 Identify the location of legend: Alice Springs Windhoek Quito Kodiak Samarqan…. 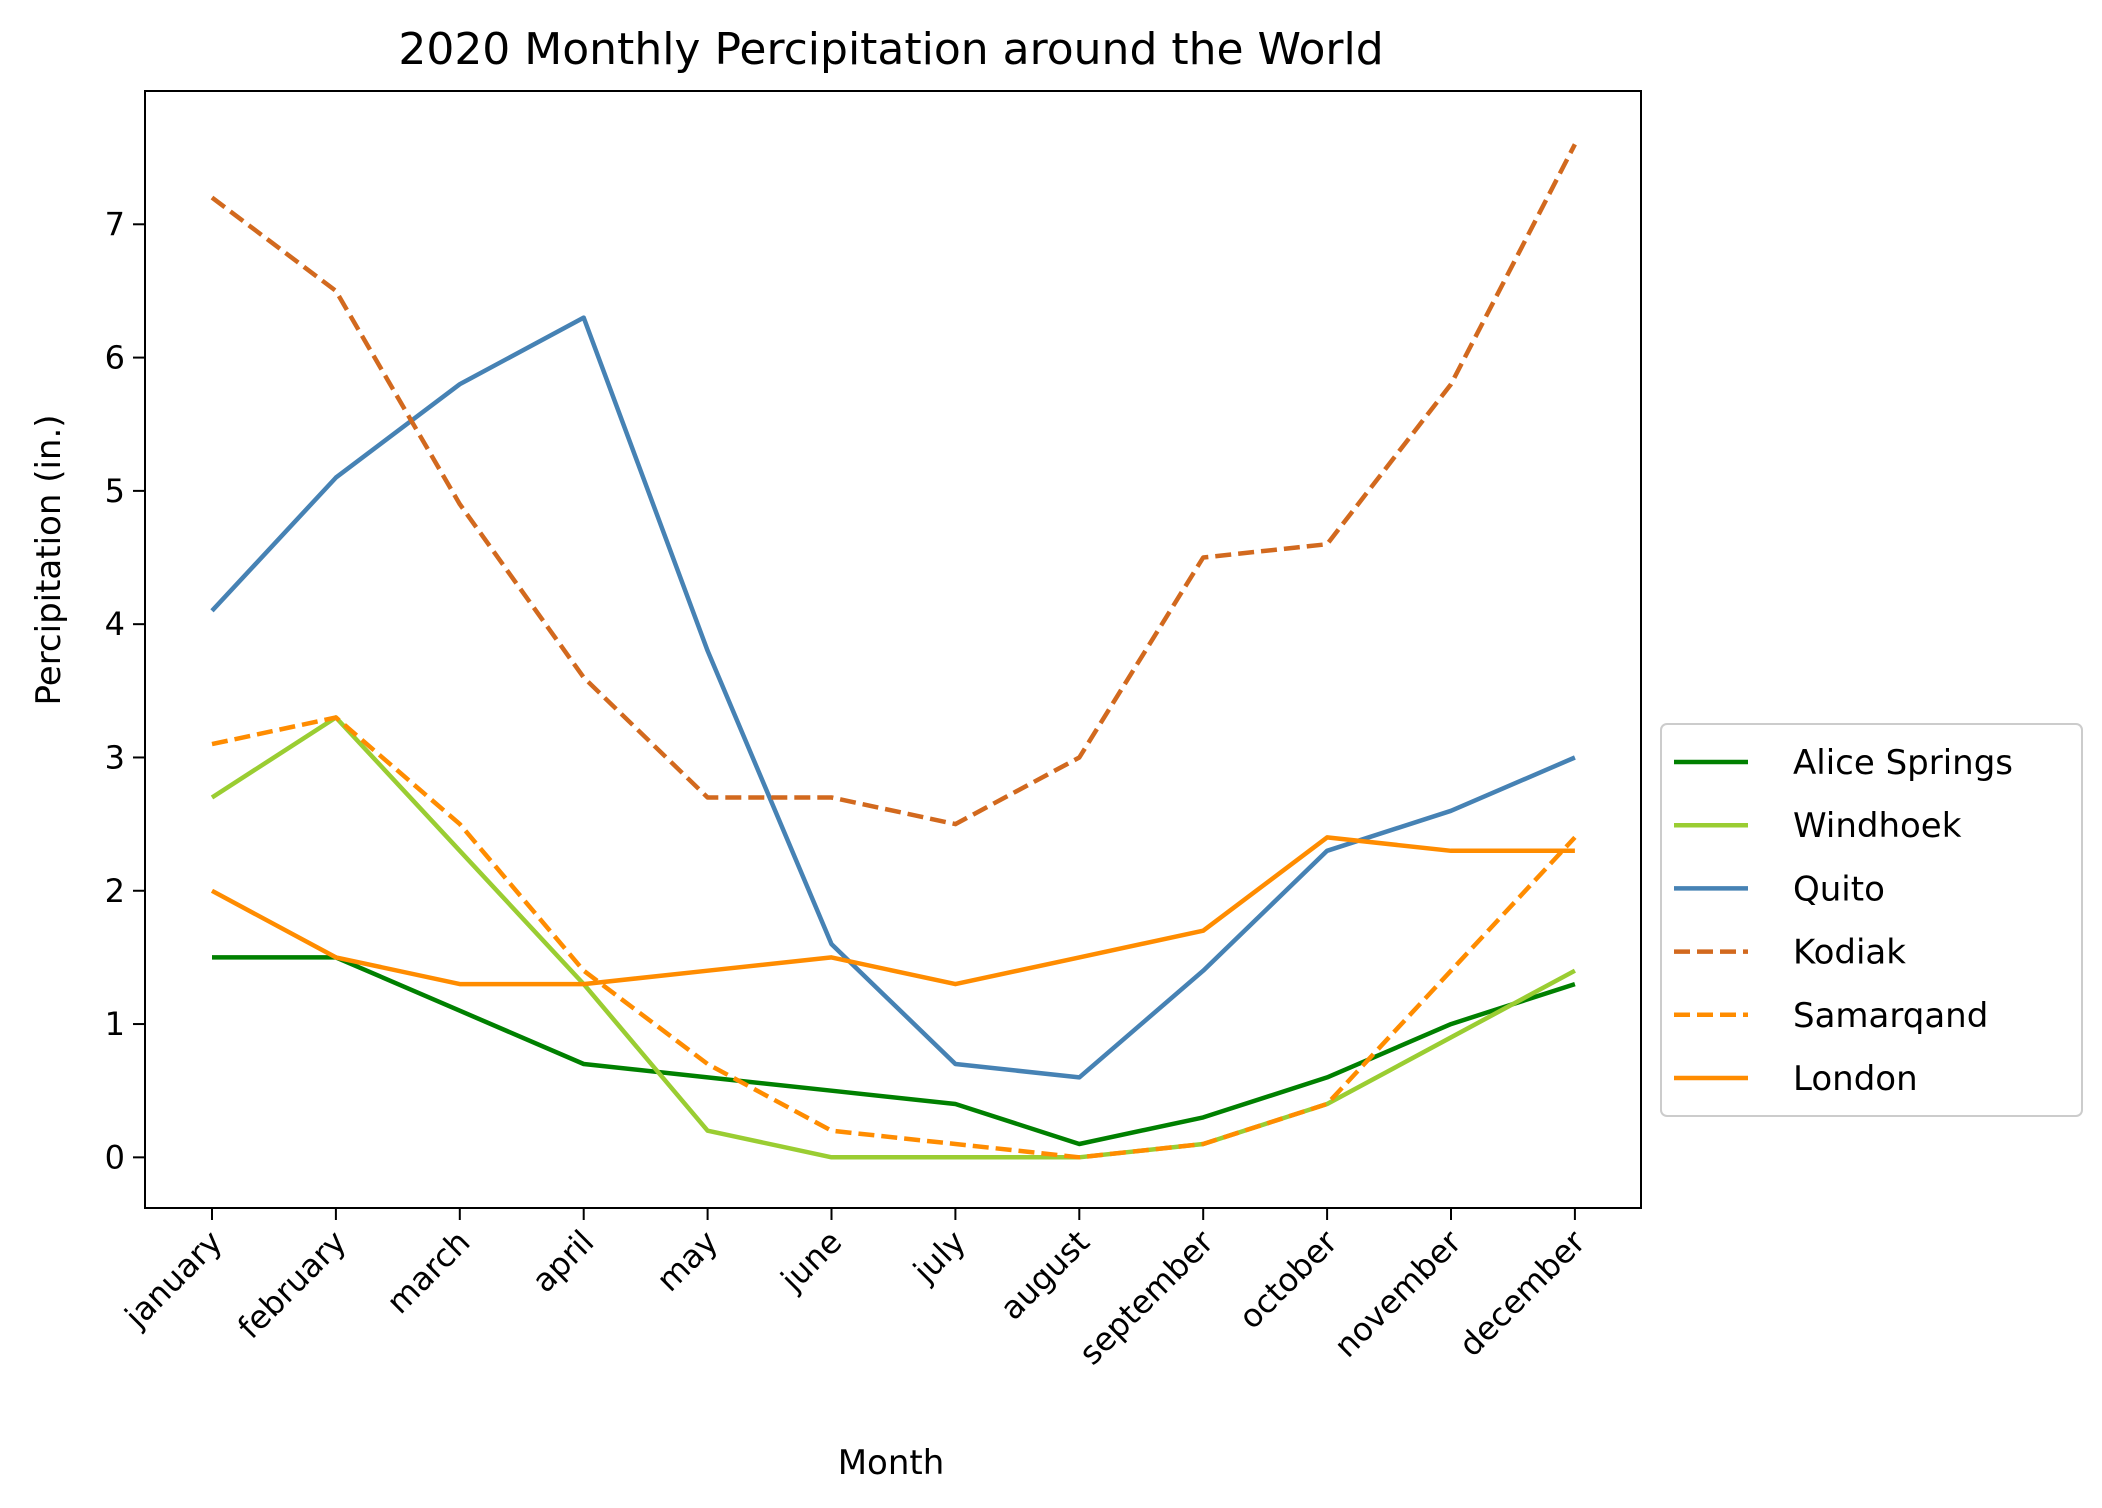
(1871, 920).